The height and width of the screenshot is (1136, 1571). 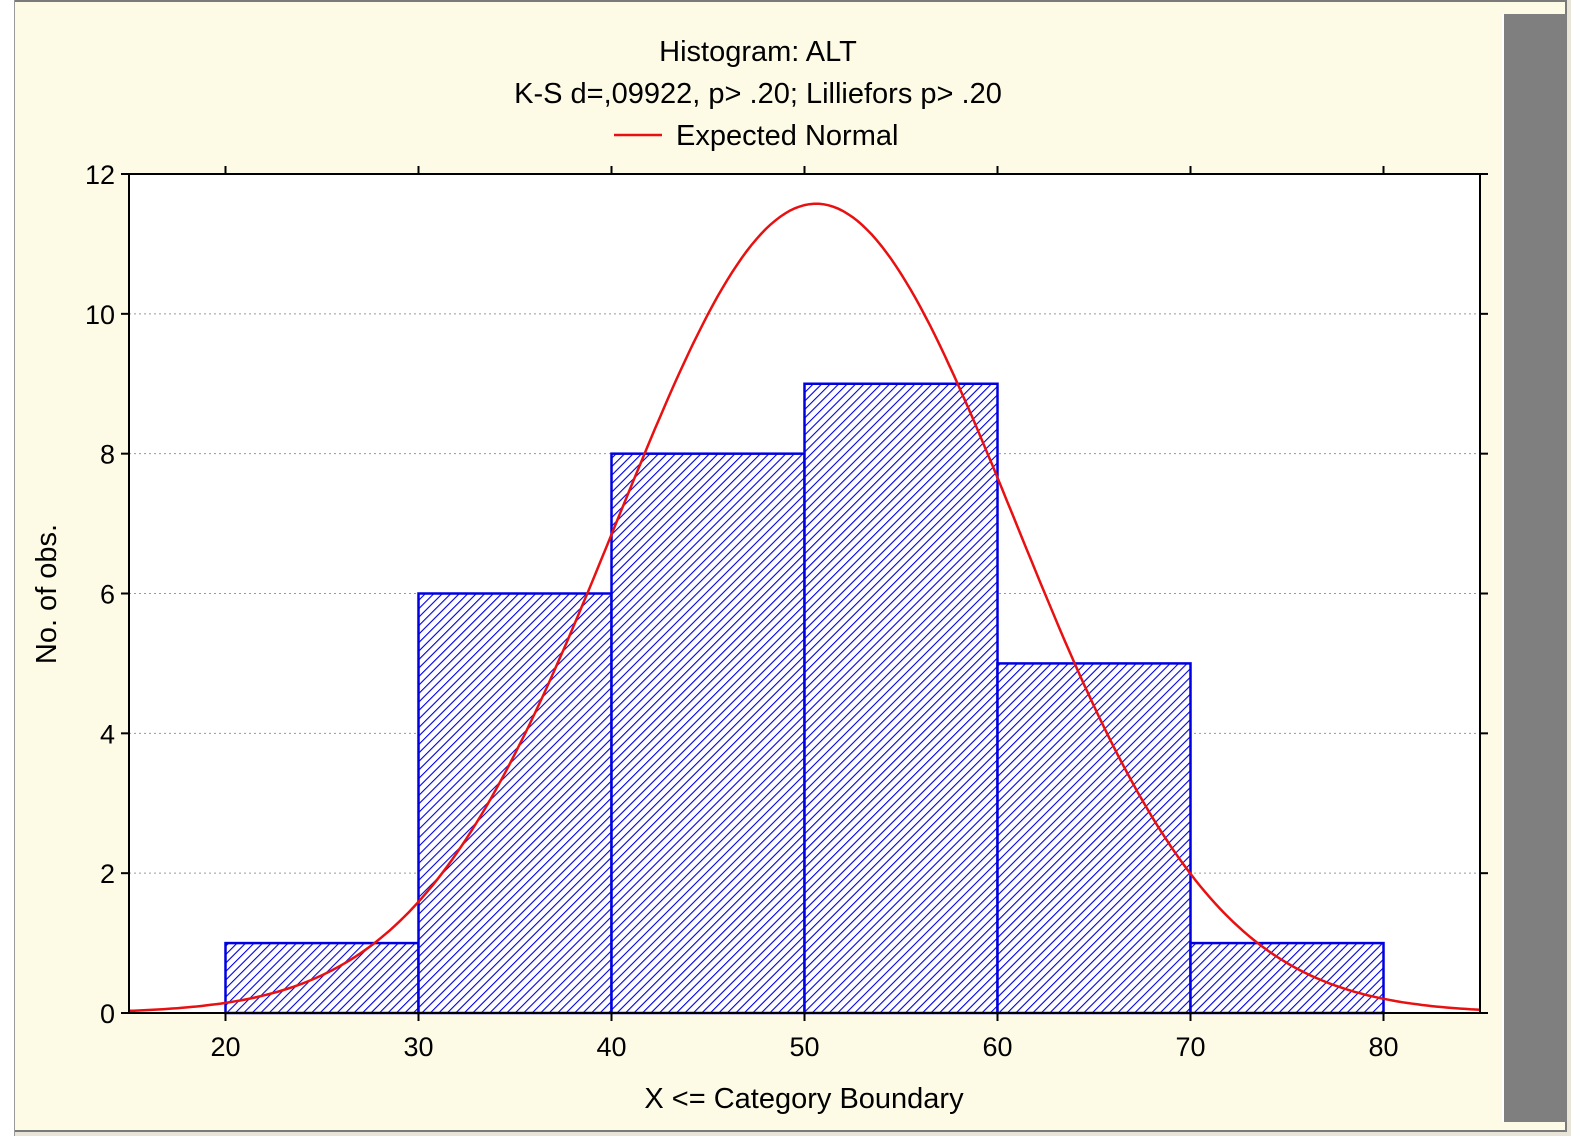 What do you see at coordinates (804, 1099) in the screenshot?
I see `x-axis-label: X <= Category Boundary` at bounding box center [804, 1099].